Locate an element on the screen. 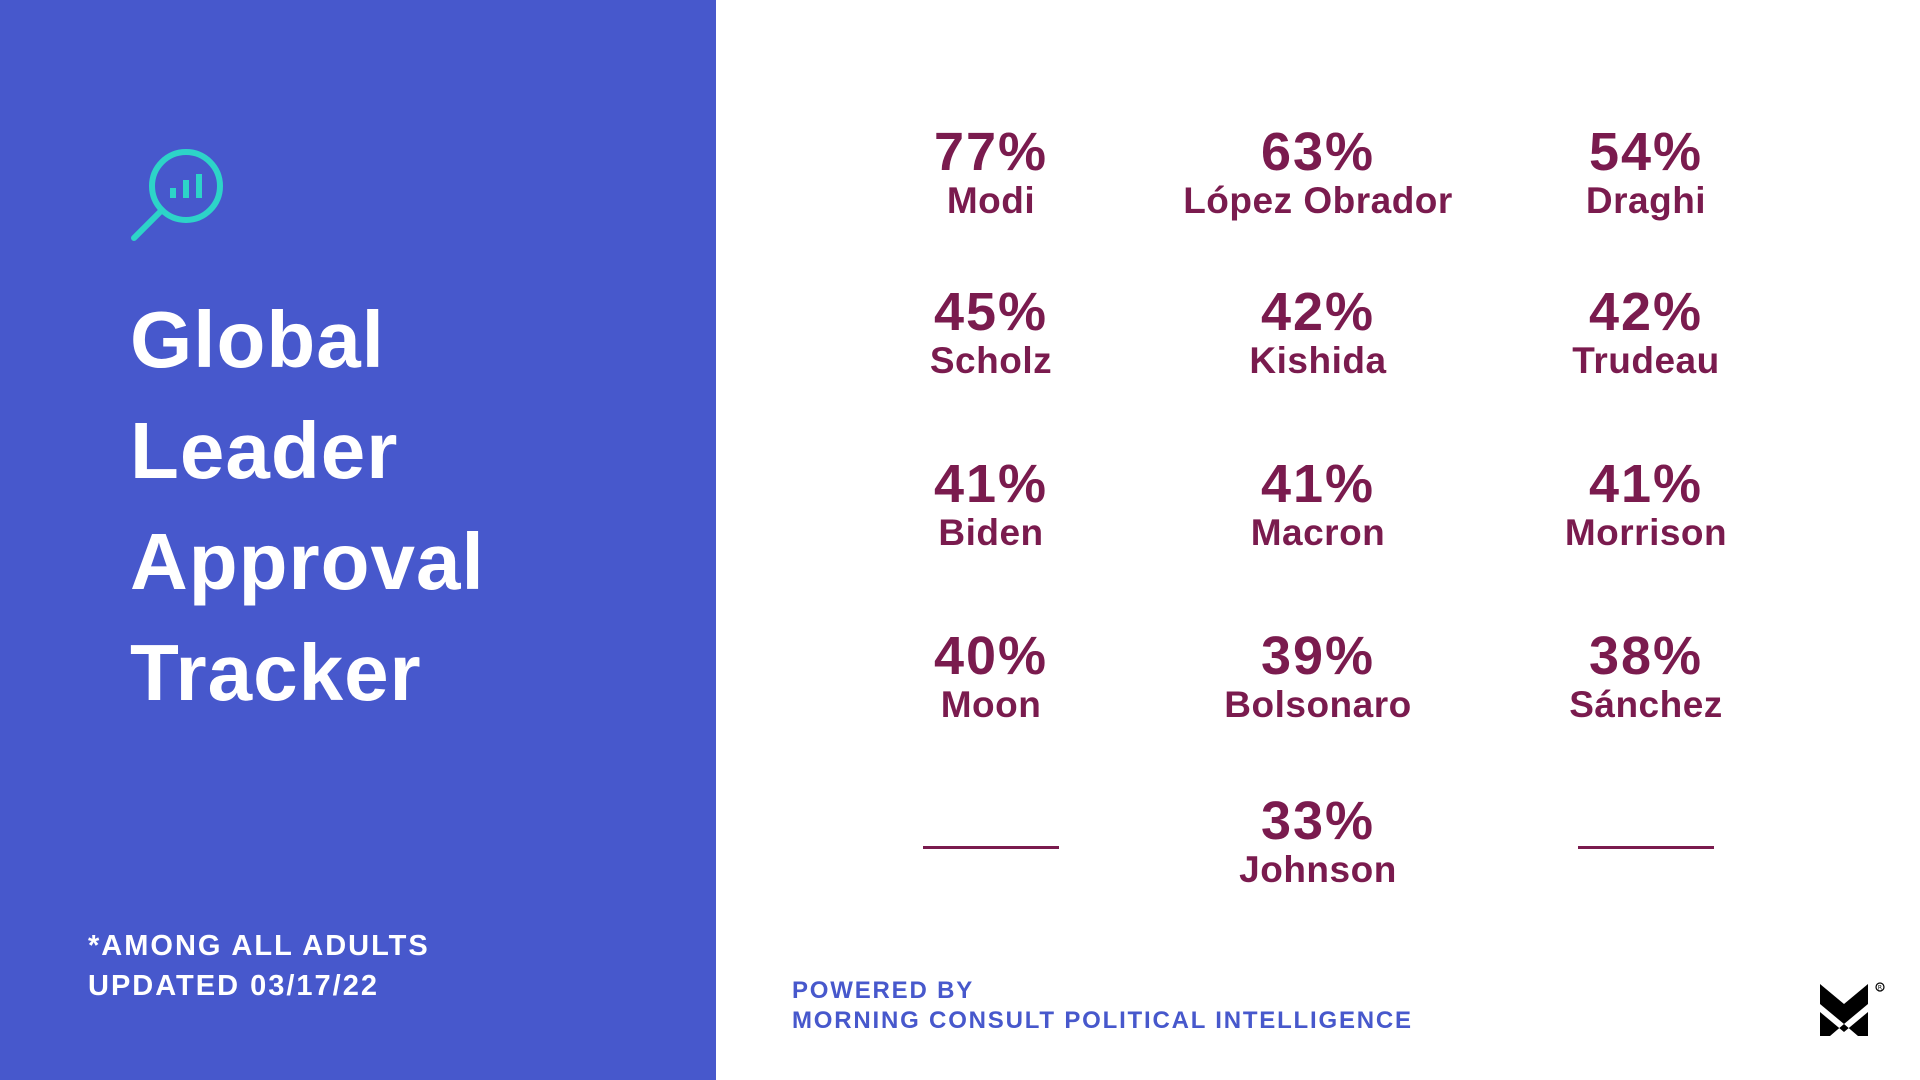  leader-cell: 39% Bolsonaro is located at coordinates (1318, 677).